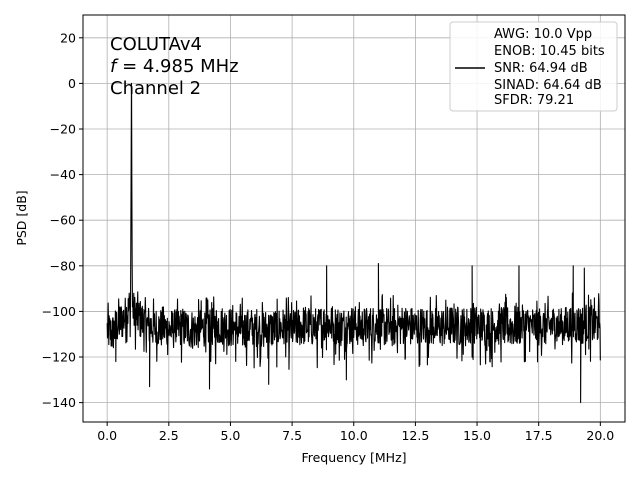 This screenshot has height=480, width=640. Describe the element at coordinates (63, 220) in the screenshot. I see `y-tick-label: −60` at that location.